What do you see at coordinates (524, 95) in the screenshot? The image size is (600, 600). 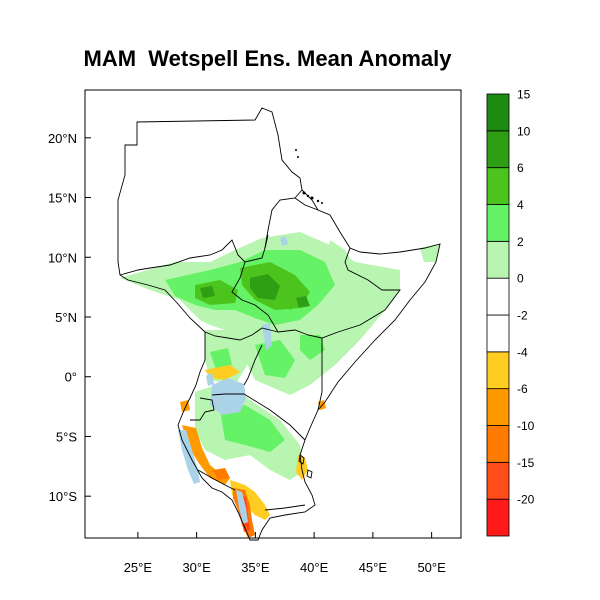 I see `colorbar-label: 15` at bounding box center [524, 95].